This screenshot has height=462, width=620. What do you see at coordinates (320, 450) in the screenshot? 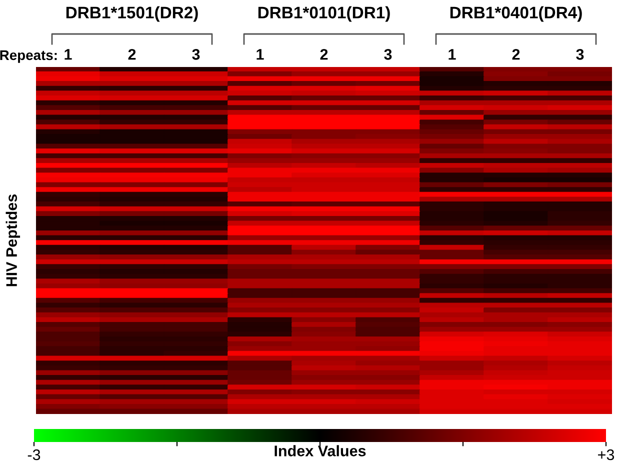
I see `color-bar-title: Index Values` at bounding box center [320, 450].